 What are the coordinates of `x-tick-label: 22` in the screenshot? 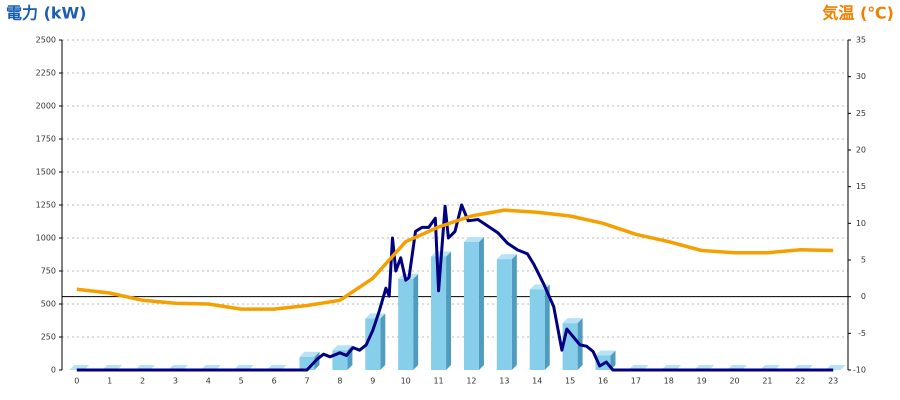 It's located at (800, 381).